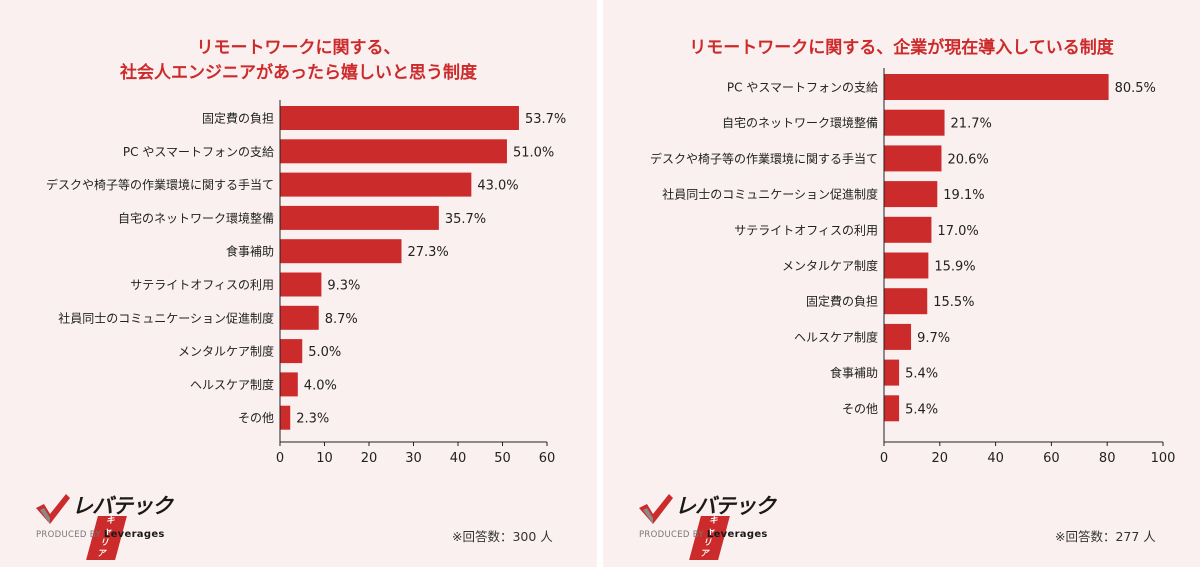  What do you see at coordinates (320, 385) in the screenshot?
I see `value-label: 4.0%` at bounding box center [320, 385].